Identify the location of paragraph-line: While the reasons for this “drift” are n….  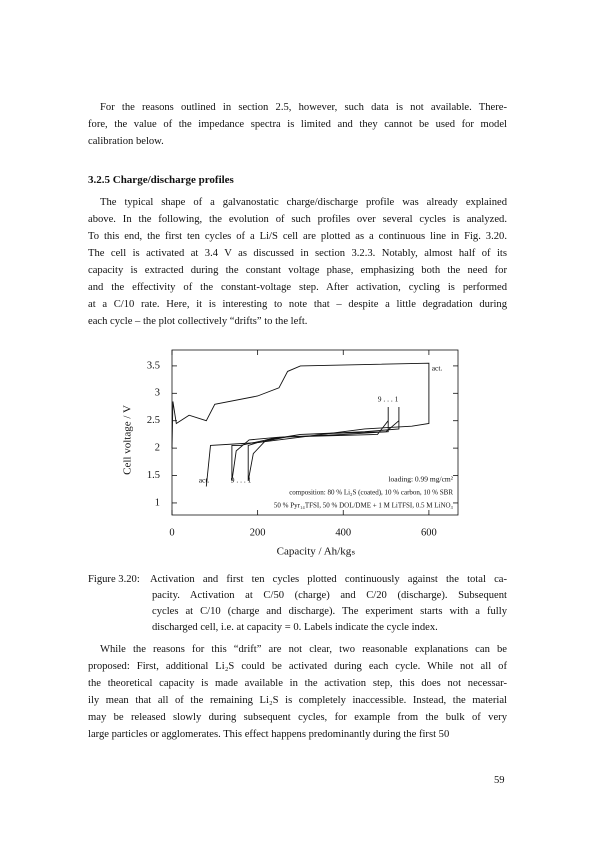
(303, 649).